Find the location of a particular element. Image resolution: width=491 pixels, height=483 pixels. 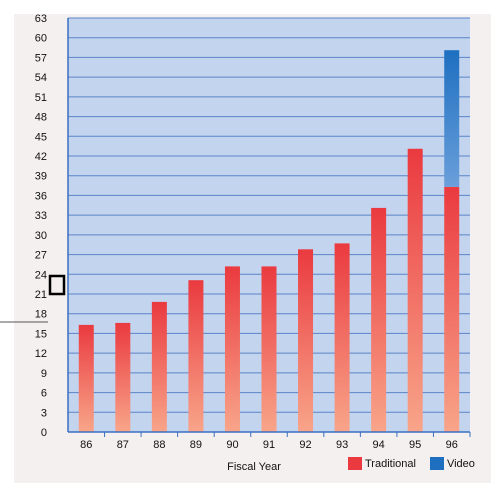

x-tick-label: 93 is located at coordinates (342, 445).